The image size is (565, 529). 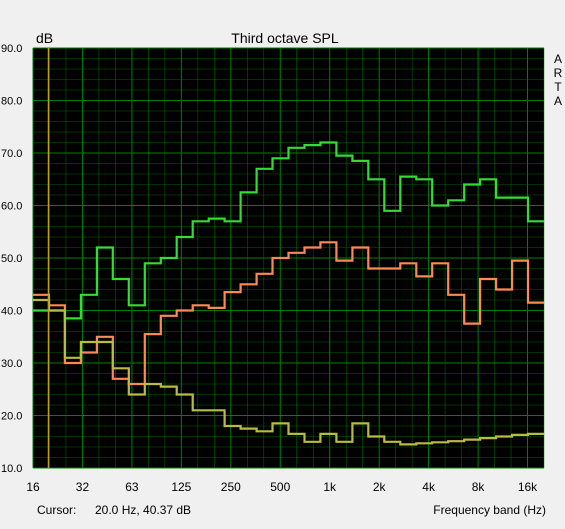 What do you see at coordinates (330, 487) in the screenshot?
I see `x-tick-label: 1k` at bounding box center [330, 487].